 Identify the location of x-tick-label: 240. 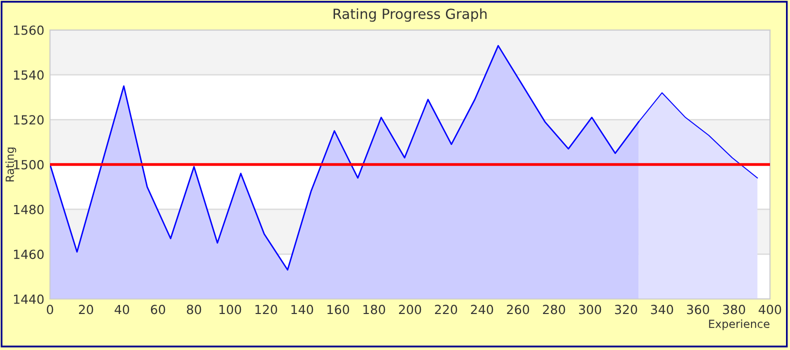
(482, 309).